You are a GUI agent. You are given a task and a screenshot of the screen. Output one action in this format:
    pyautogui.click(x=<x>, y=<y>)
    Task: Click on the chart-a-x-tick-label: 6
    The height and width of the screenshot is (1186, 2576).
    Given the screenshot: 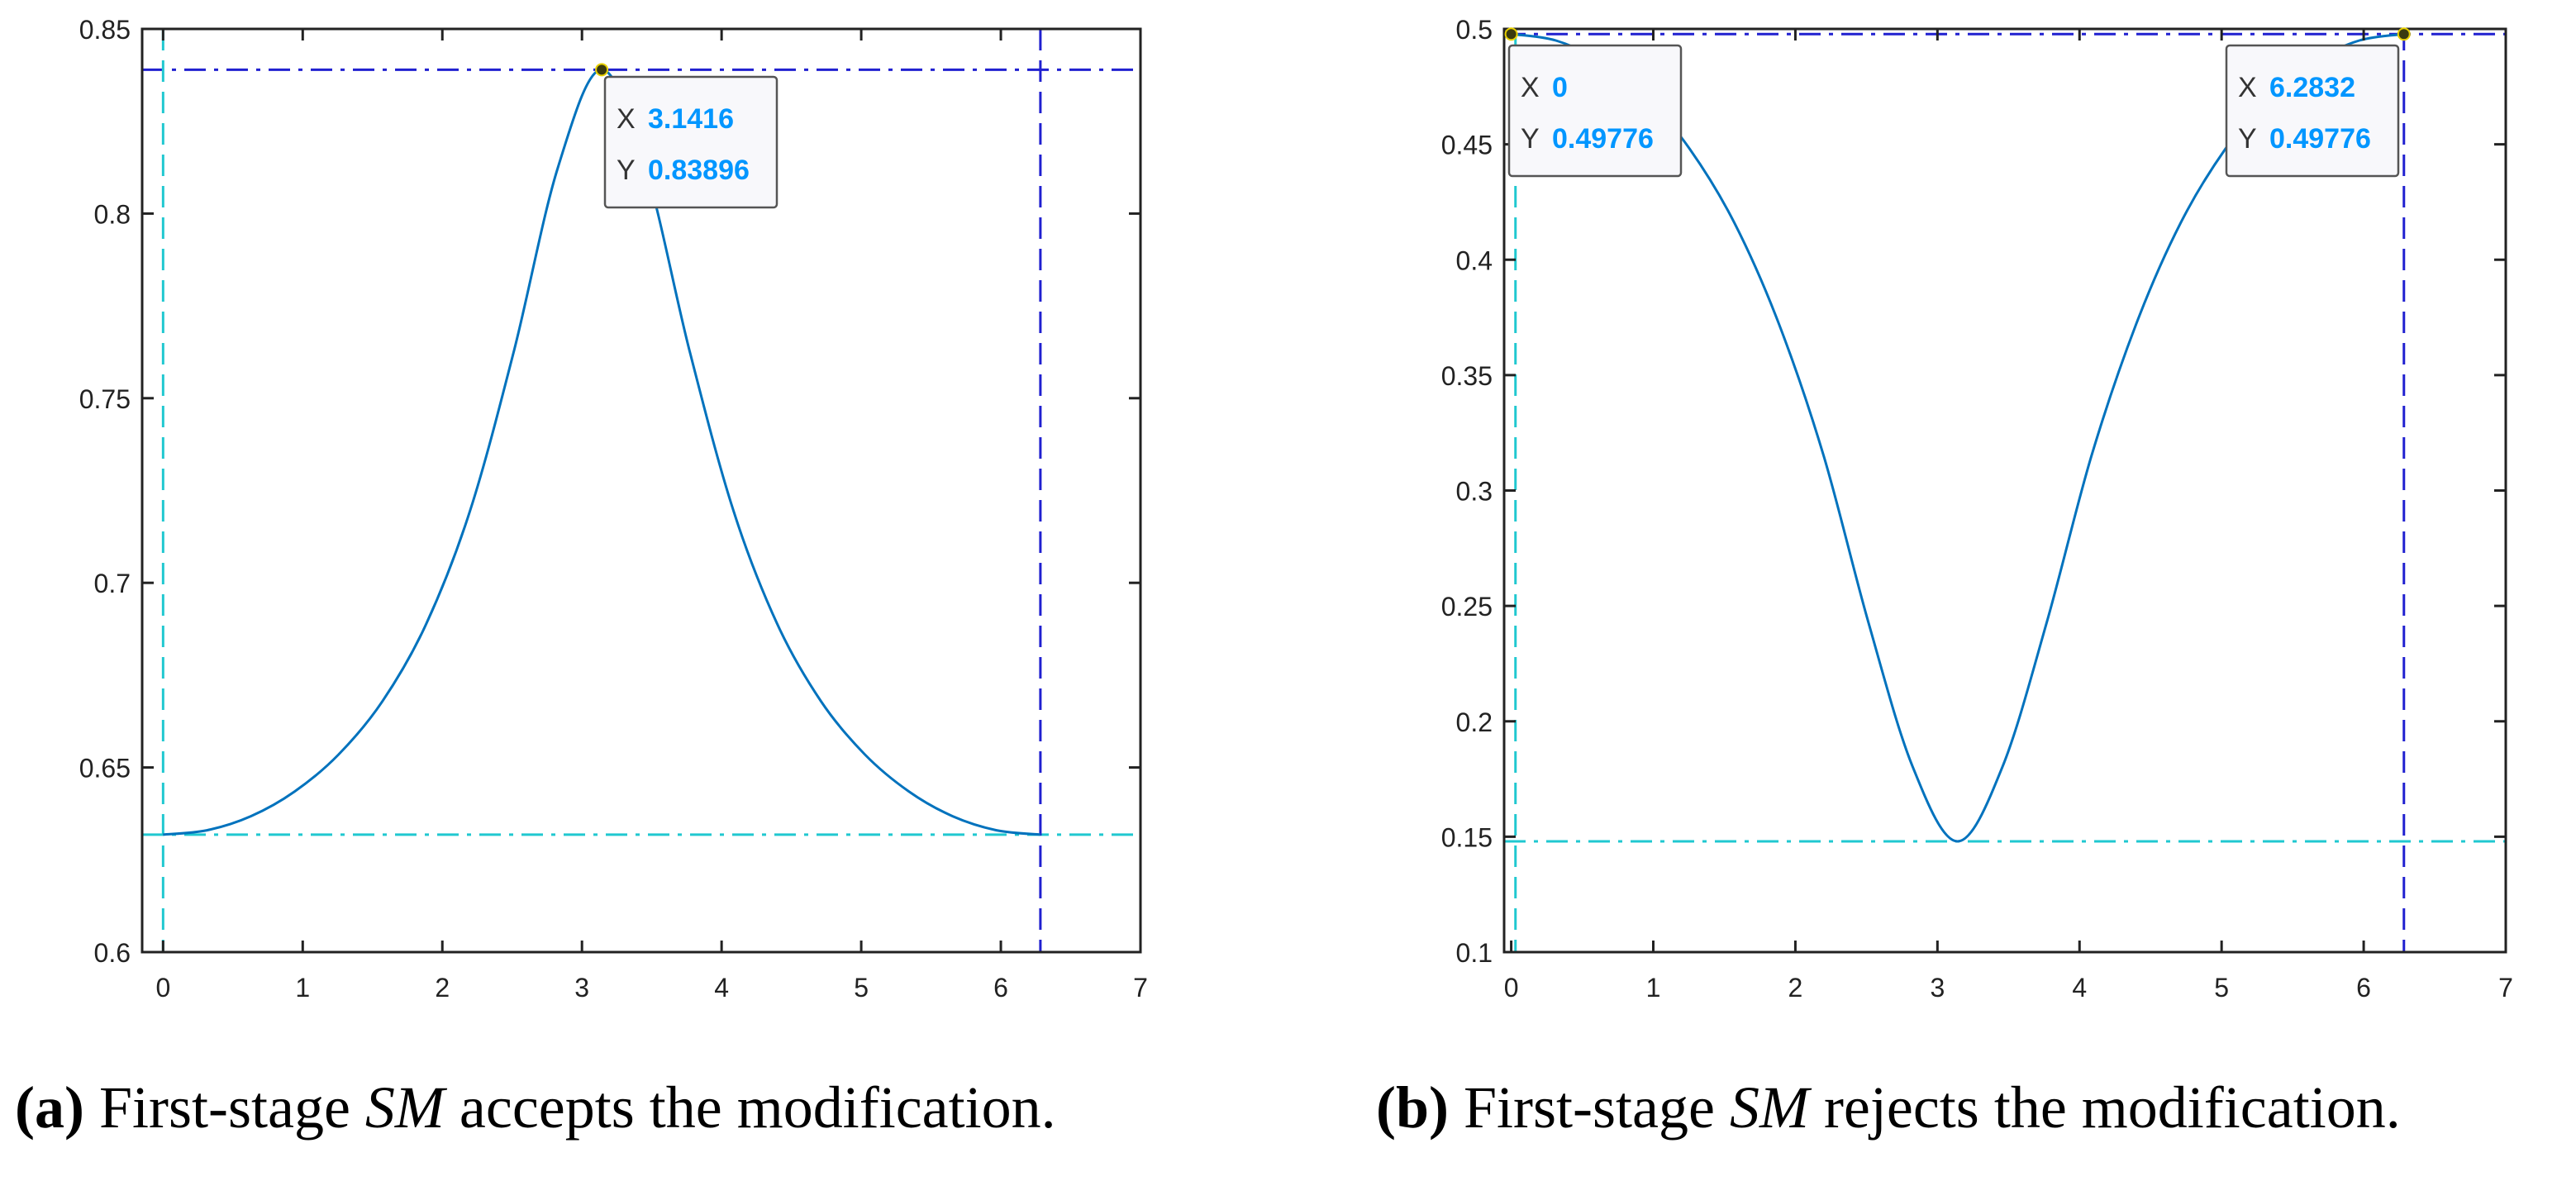 What is the action you would take?
    pyautogui.click(x=1001, y=988)
    